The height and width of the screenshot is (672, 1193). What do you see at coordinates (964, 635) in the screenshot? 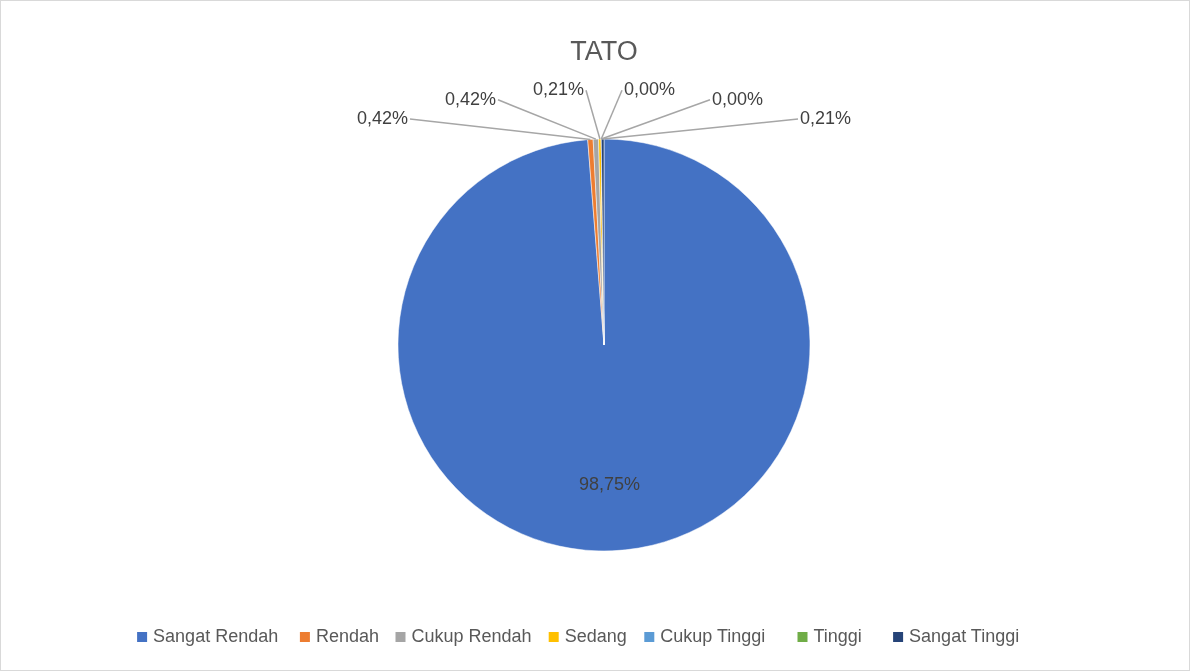
I see `legend-label: Sangat Tinggi` at bounding box center [964, 635].